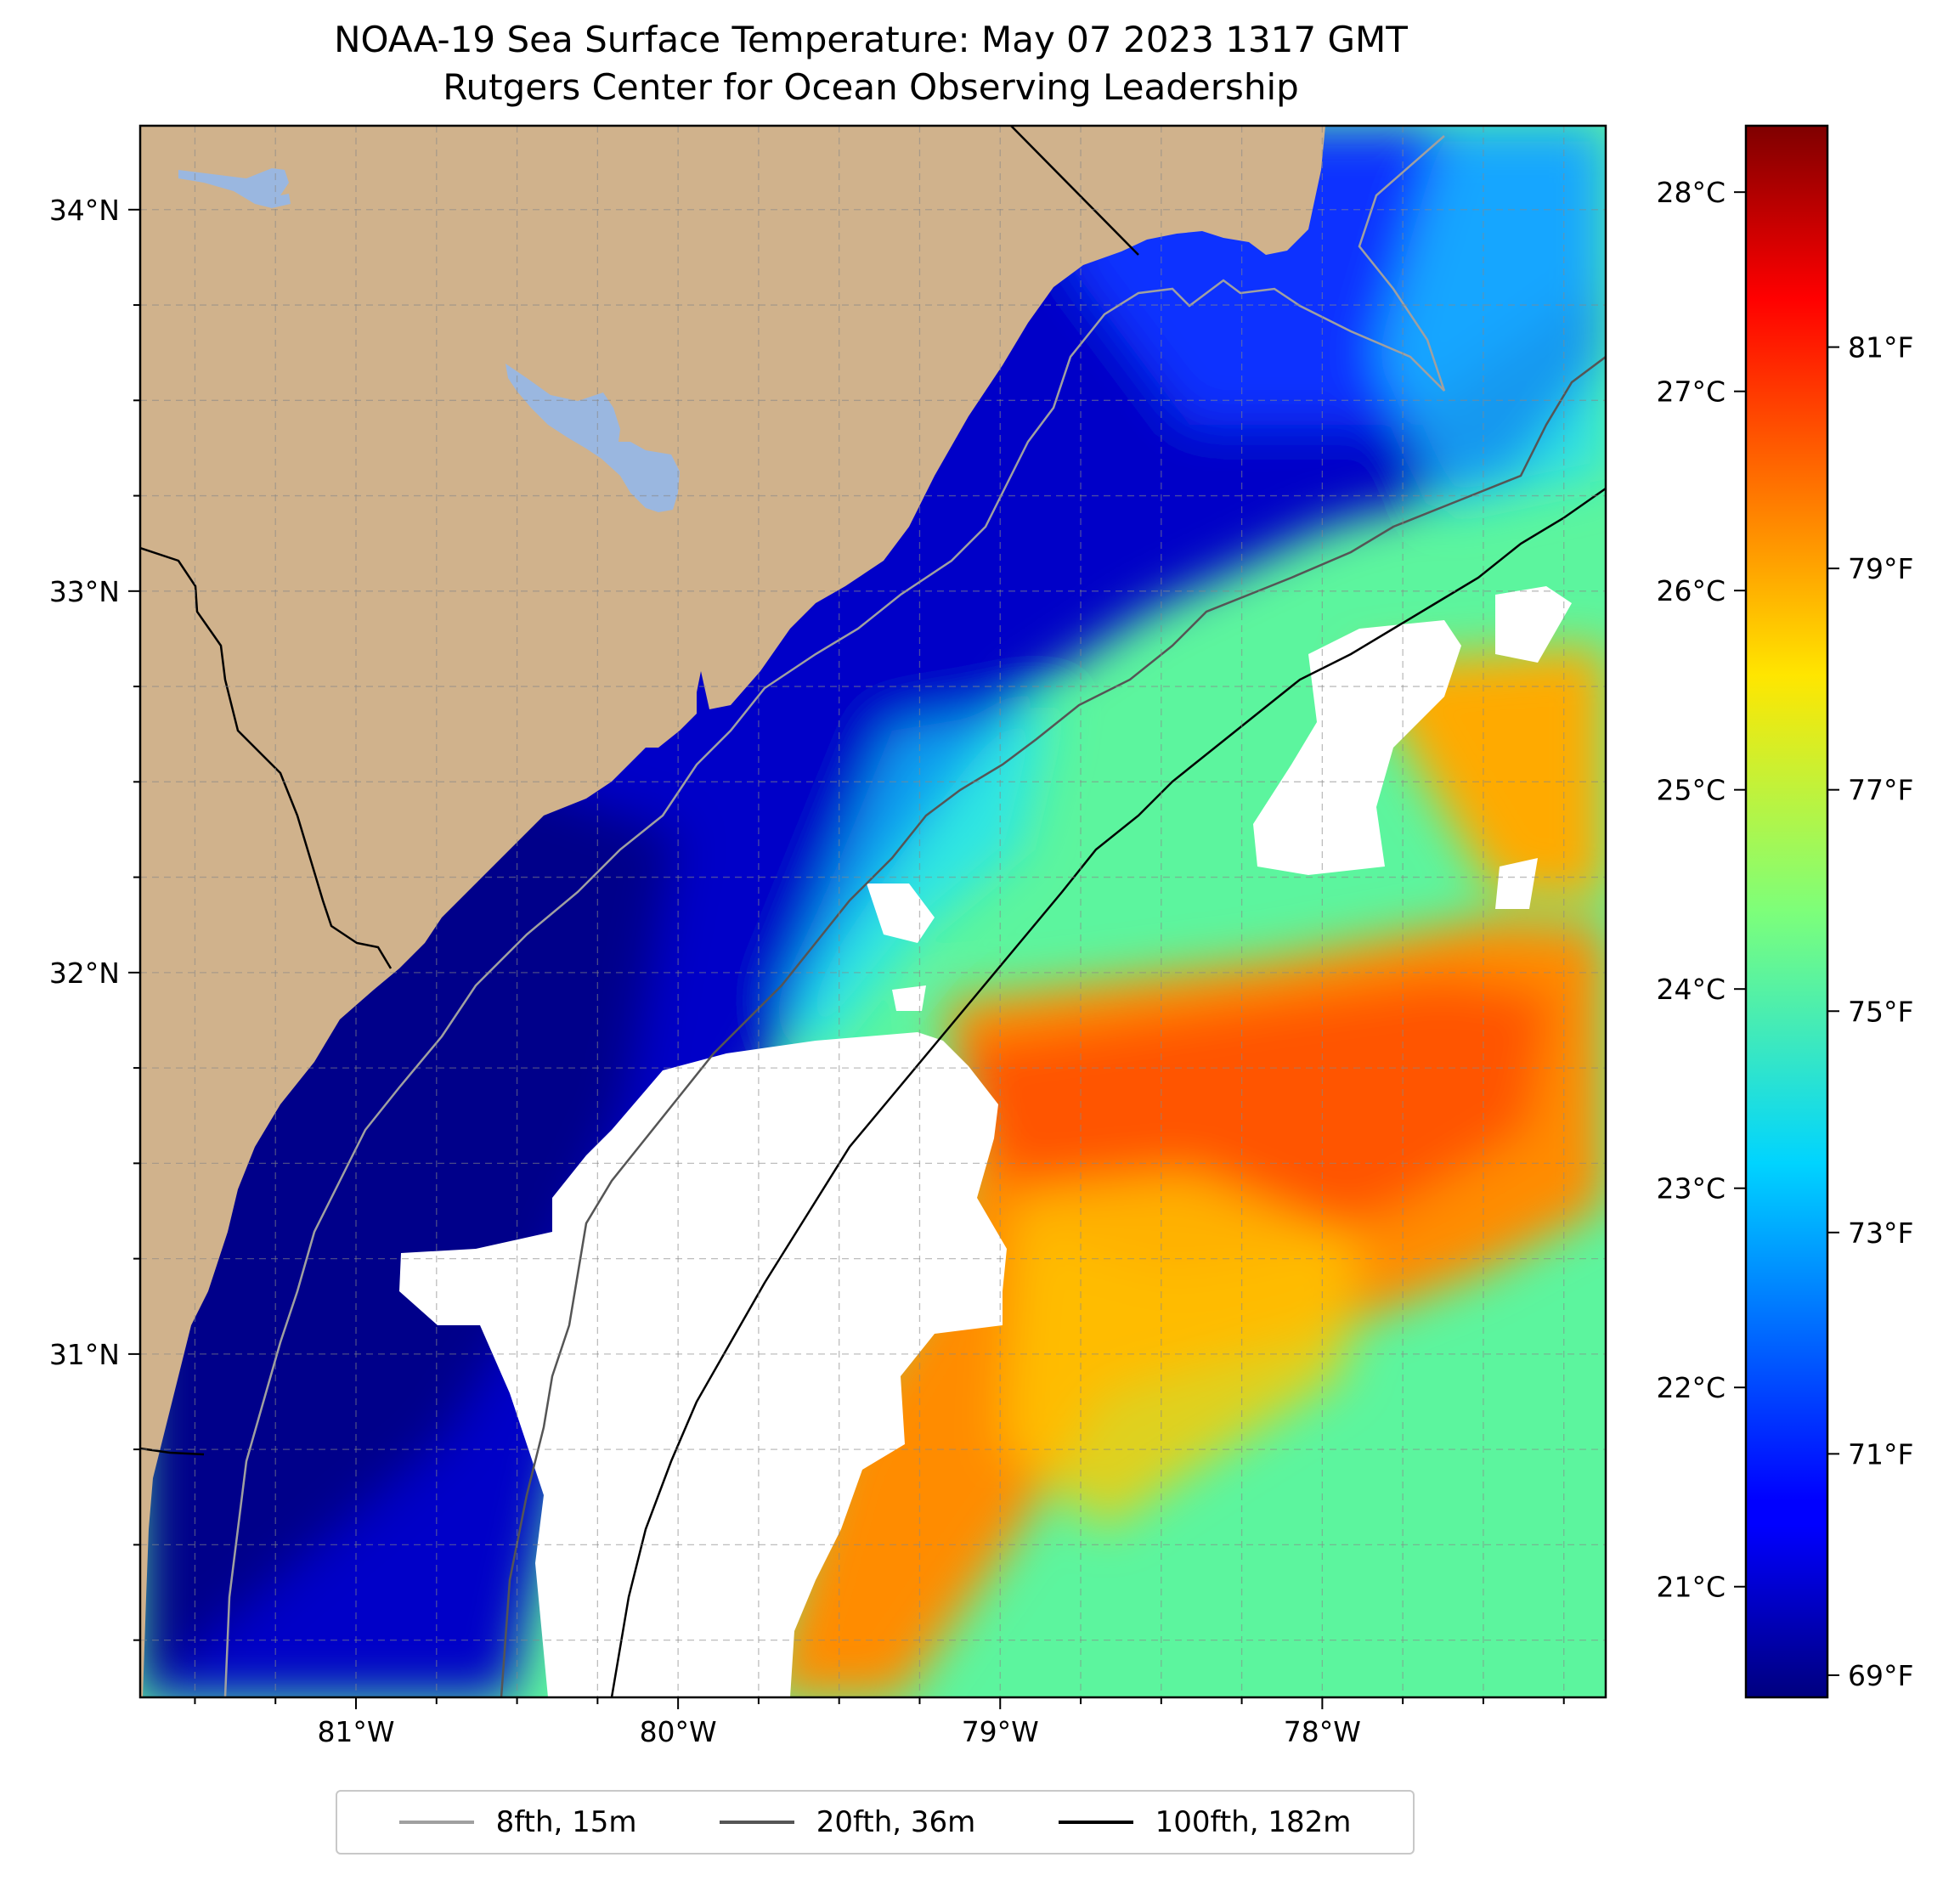 The height and width of the screenshot is (1880, 1960). Describe the element at coordinates (85, 592) in the screenshot. I see `lat-tick-label: 33°N` at that location.